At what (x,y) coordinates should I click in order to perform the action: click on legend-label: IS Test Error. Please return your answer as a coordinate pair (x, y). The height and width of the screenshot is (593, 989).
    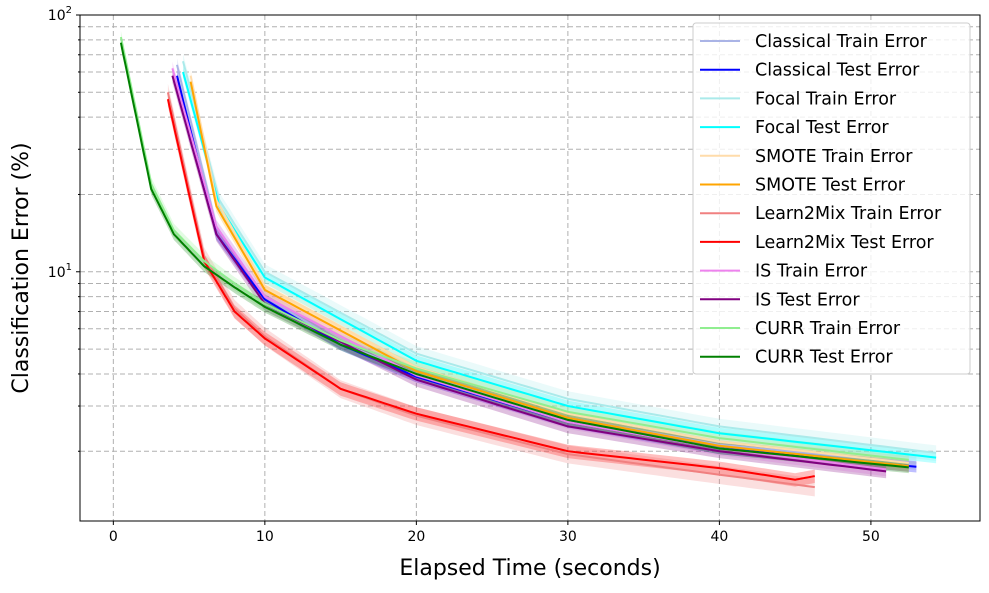
    Looking at the image, I should click on (807, 300).